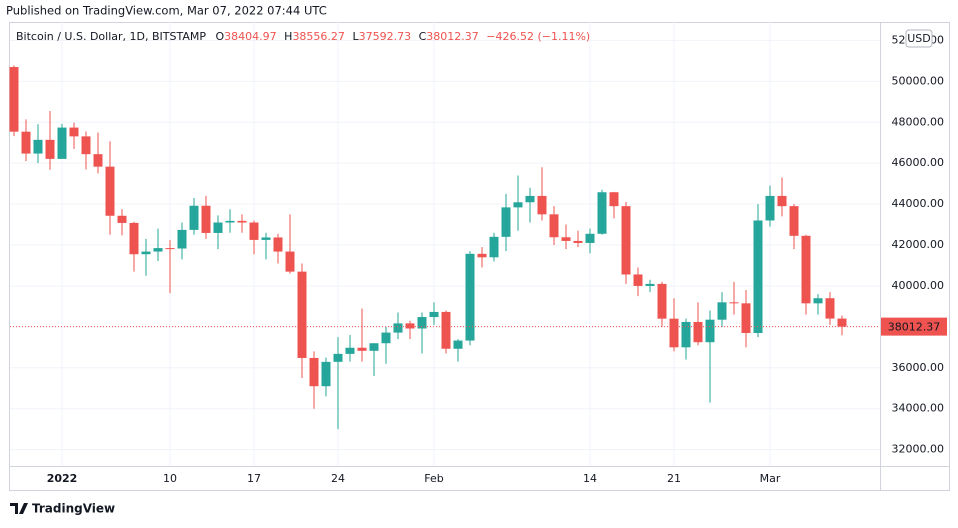 The width and height of the screenshot is (958, 528). I want to click on y-tick-label: 46000.00, so click(918, 162).